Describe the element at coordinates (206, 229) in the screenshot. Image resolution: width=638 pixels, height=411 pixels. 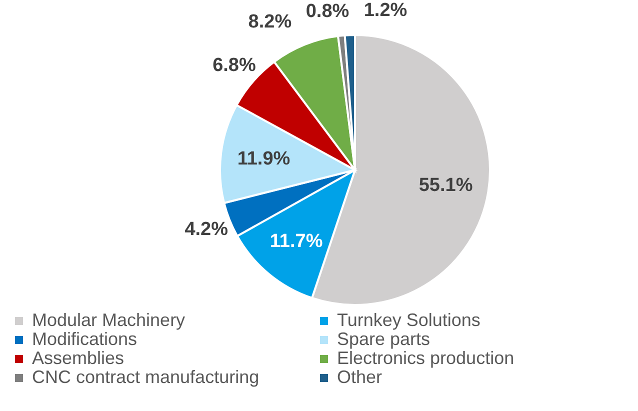
I see `data-label: 4.2%` at that location.